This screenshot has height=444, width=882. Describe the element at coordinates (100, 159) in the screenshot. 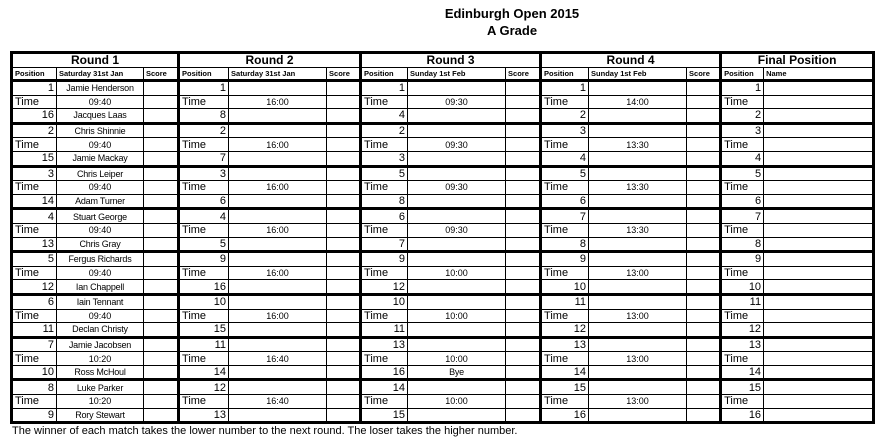

I see `player-name: Jamie Mackay` at that location.